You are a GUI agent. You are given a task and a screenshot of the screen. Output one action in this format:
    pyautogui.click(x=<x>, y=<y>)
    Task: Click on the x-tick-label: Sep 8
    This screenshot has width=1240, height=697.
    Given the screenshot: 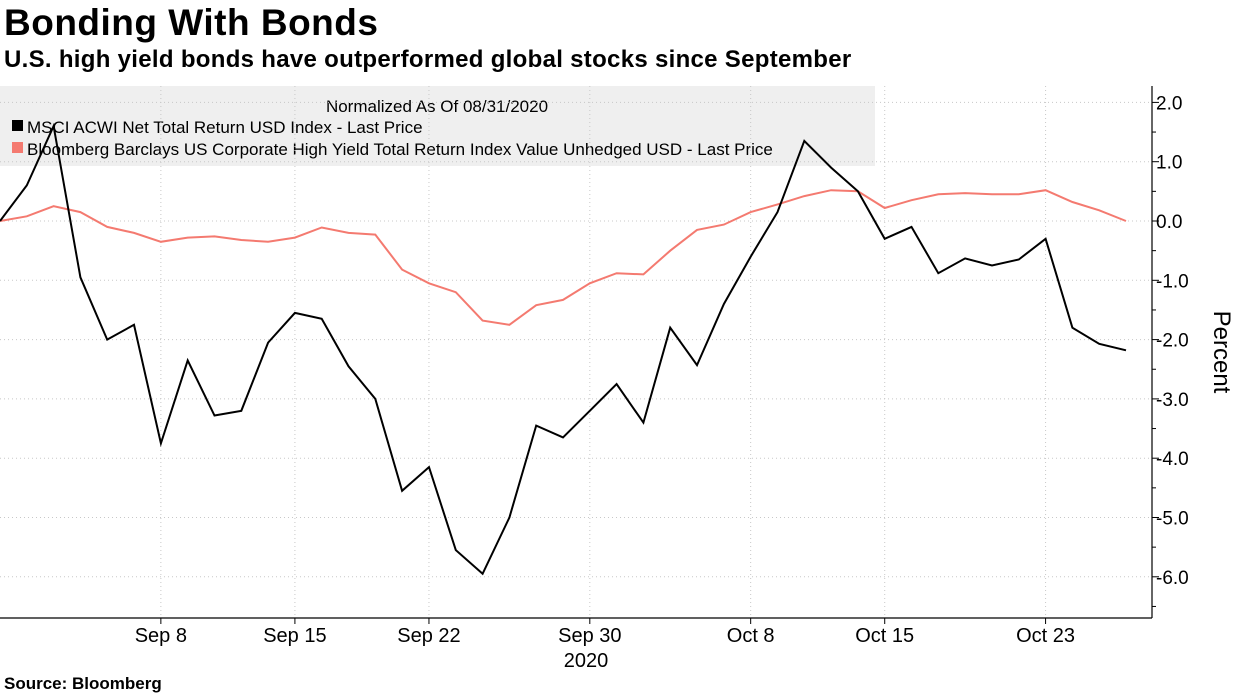 What is the action you would take?
    pyautogui.click(x=161, y=636)
    